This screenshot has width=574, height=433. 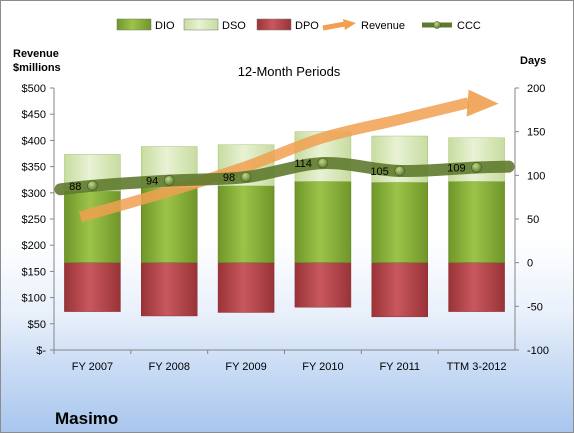 What do you see at coordinates (234, 26) in the screenshot?
I see `legend-label-dso: DSO` at bounding box center [234, 26].